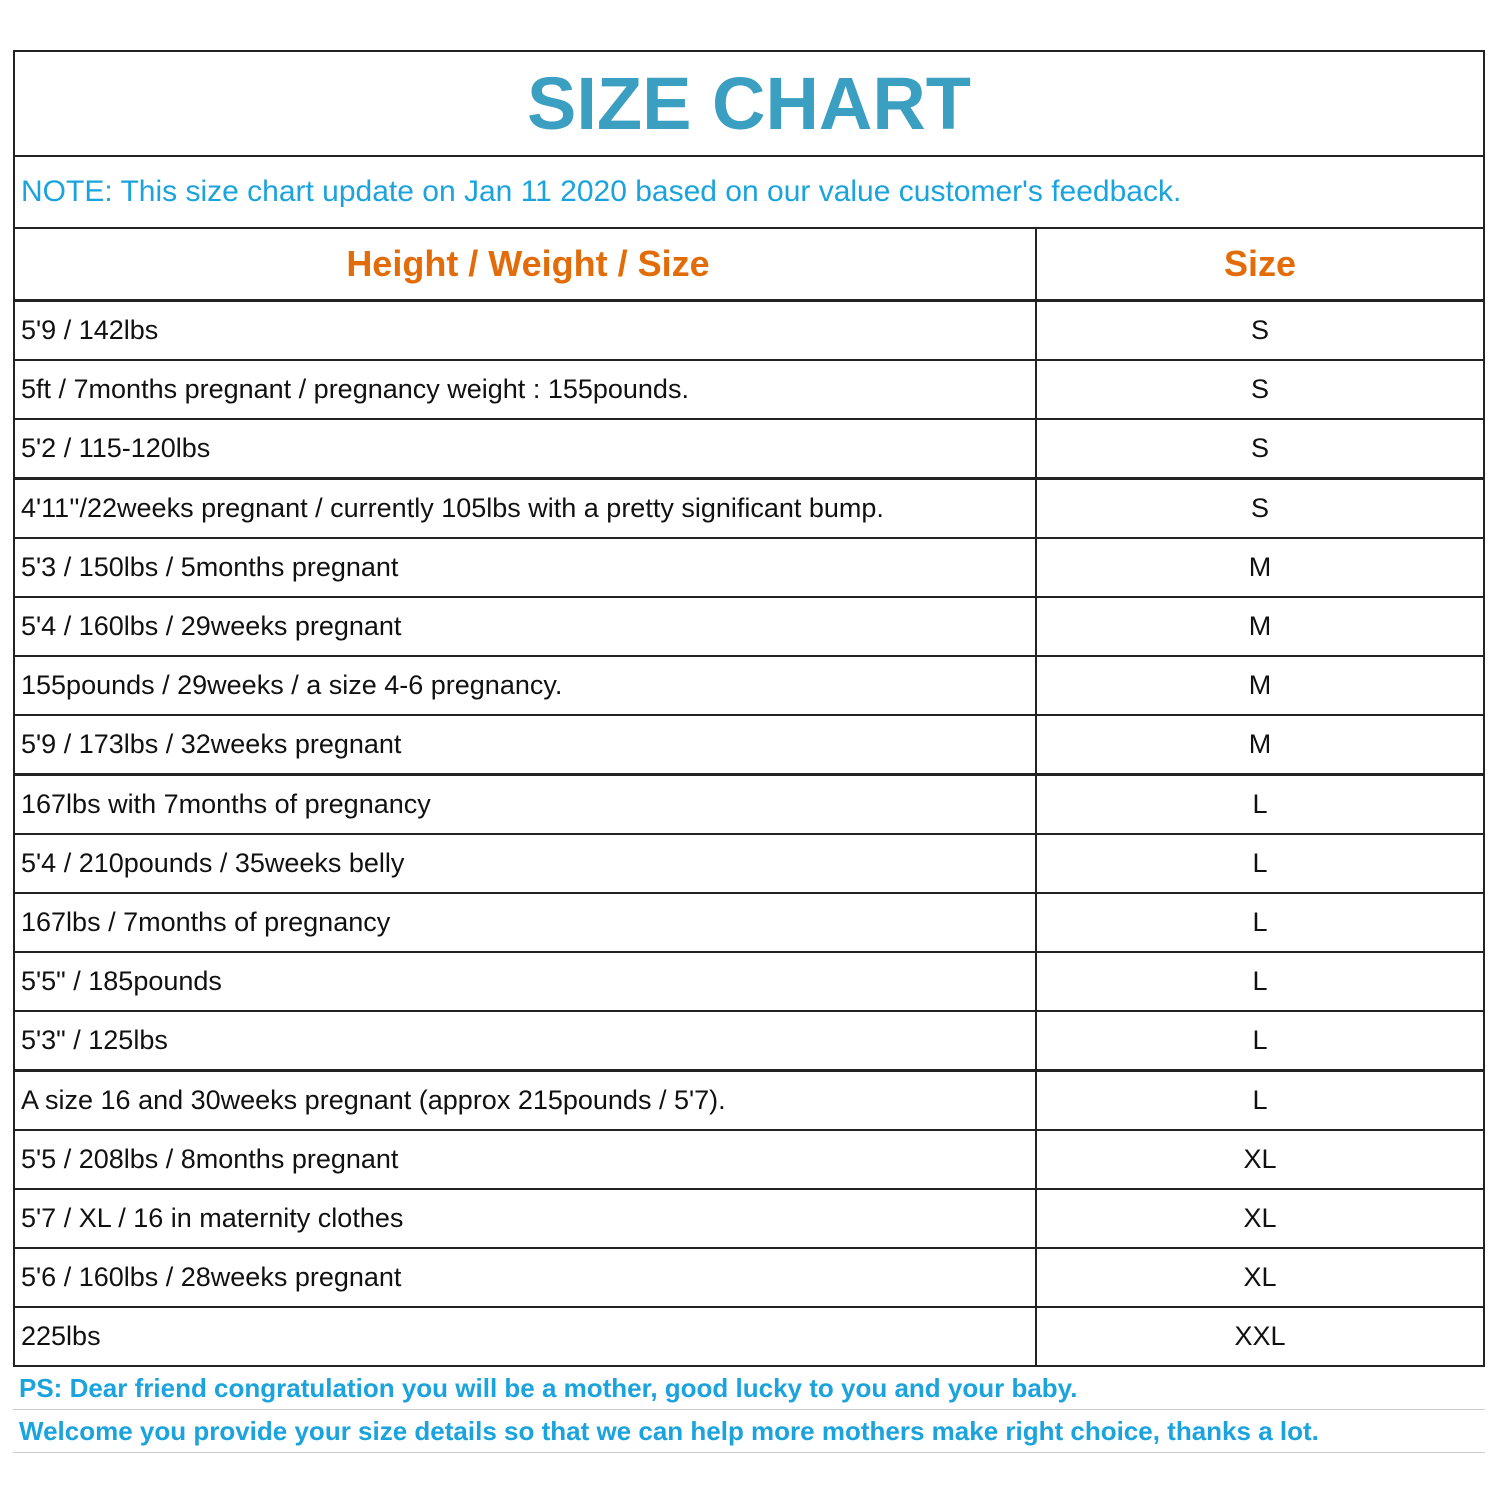  Describe the element at coordinates (525, 264) in the screenshot. I see `column-header: Height / Weight / Size` at that location.